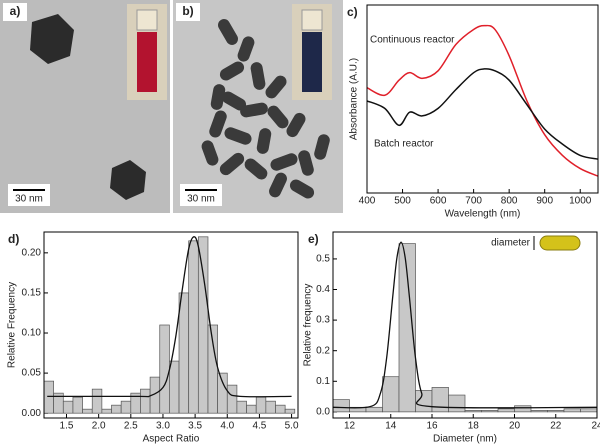  Describe the element at coordinates (465, 439) in the screenshot. I see `x-axis-label: Diameter (nm)` at that location.